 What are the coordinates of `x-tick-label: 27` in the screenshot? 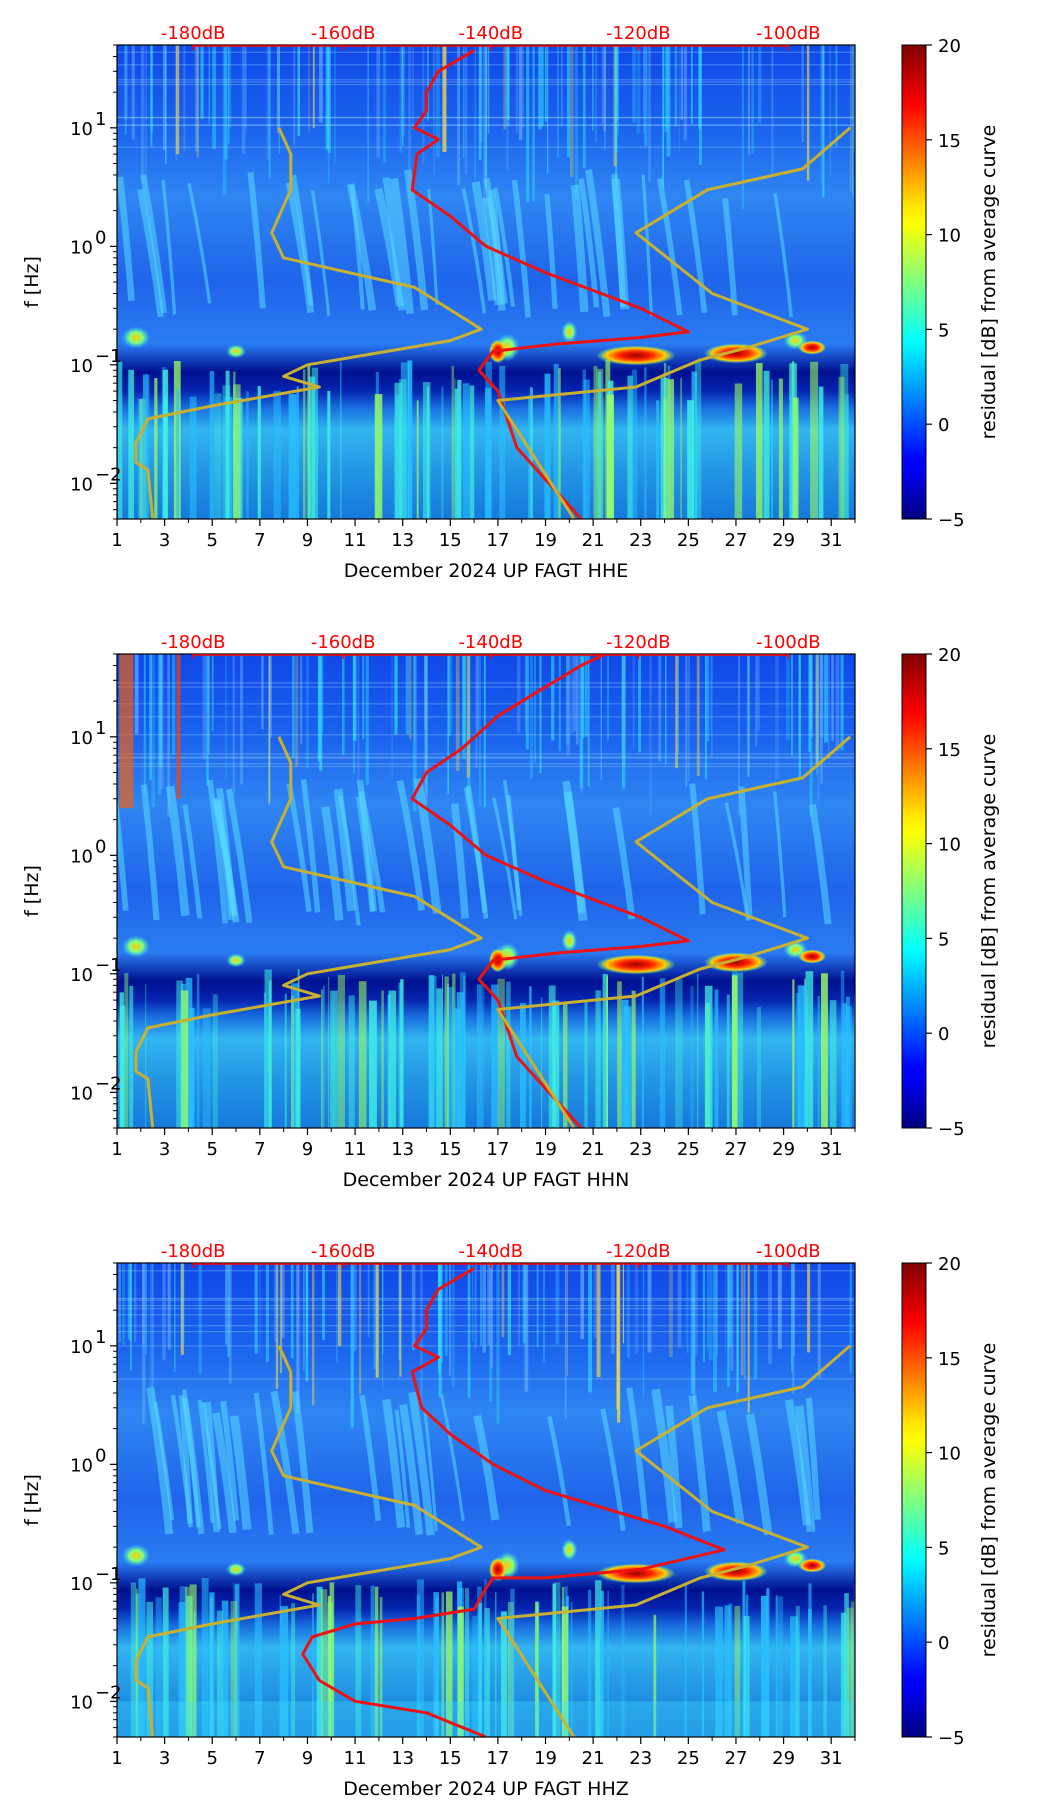 It's located at (736, 540).